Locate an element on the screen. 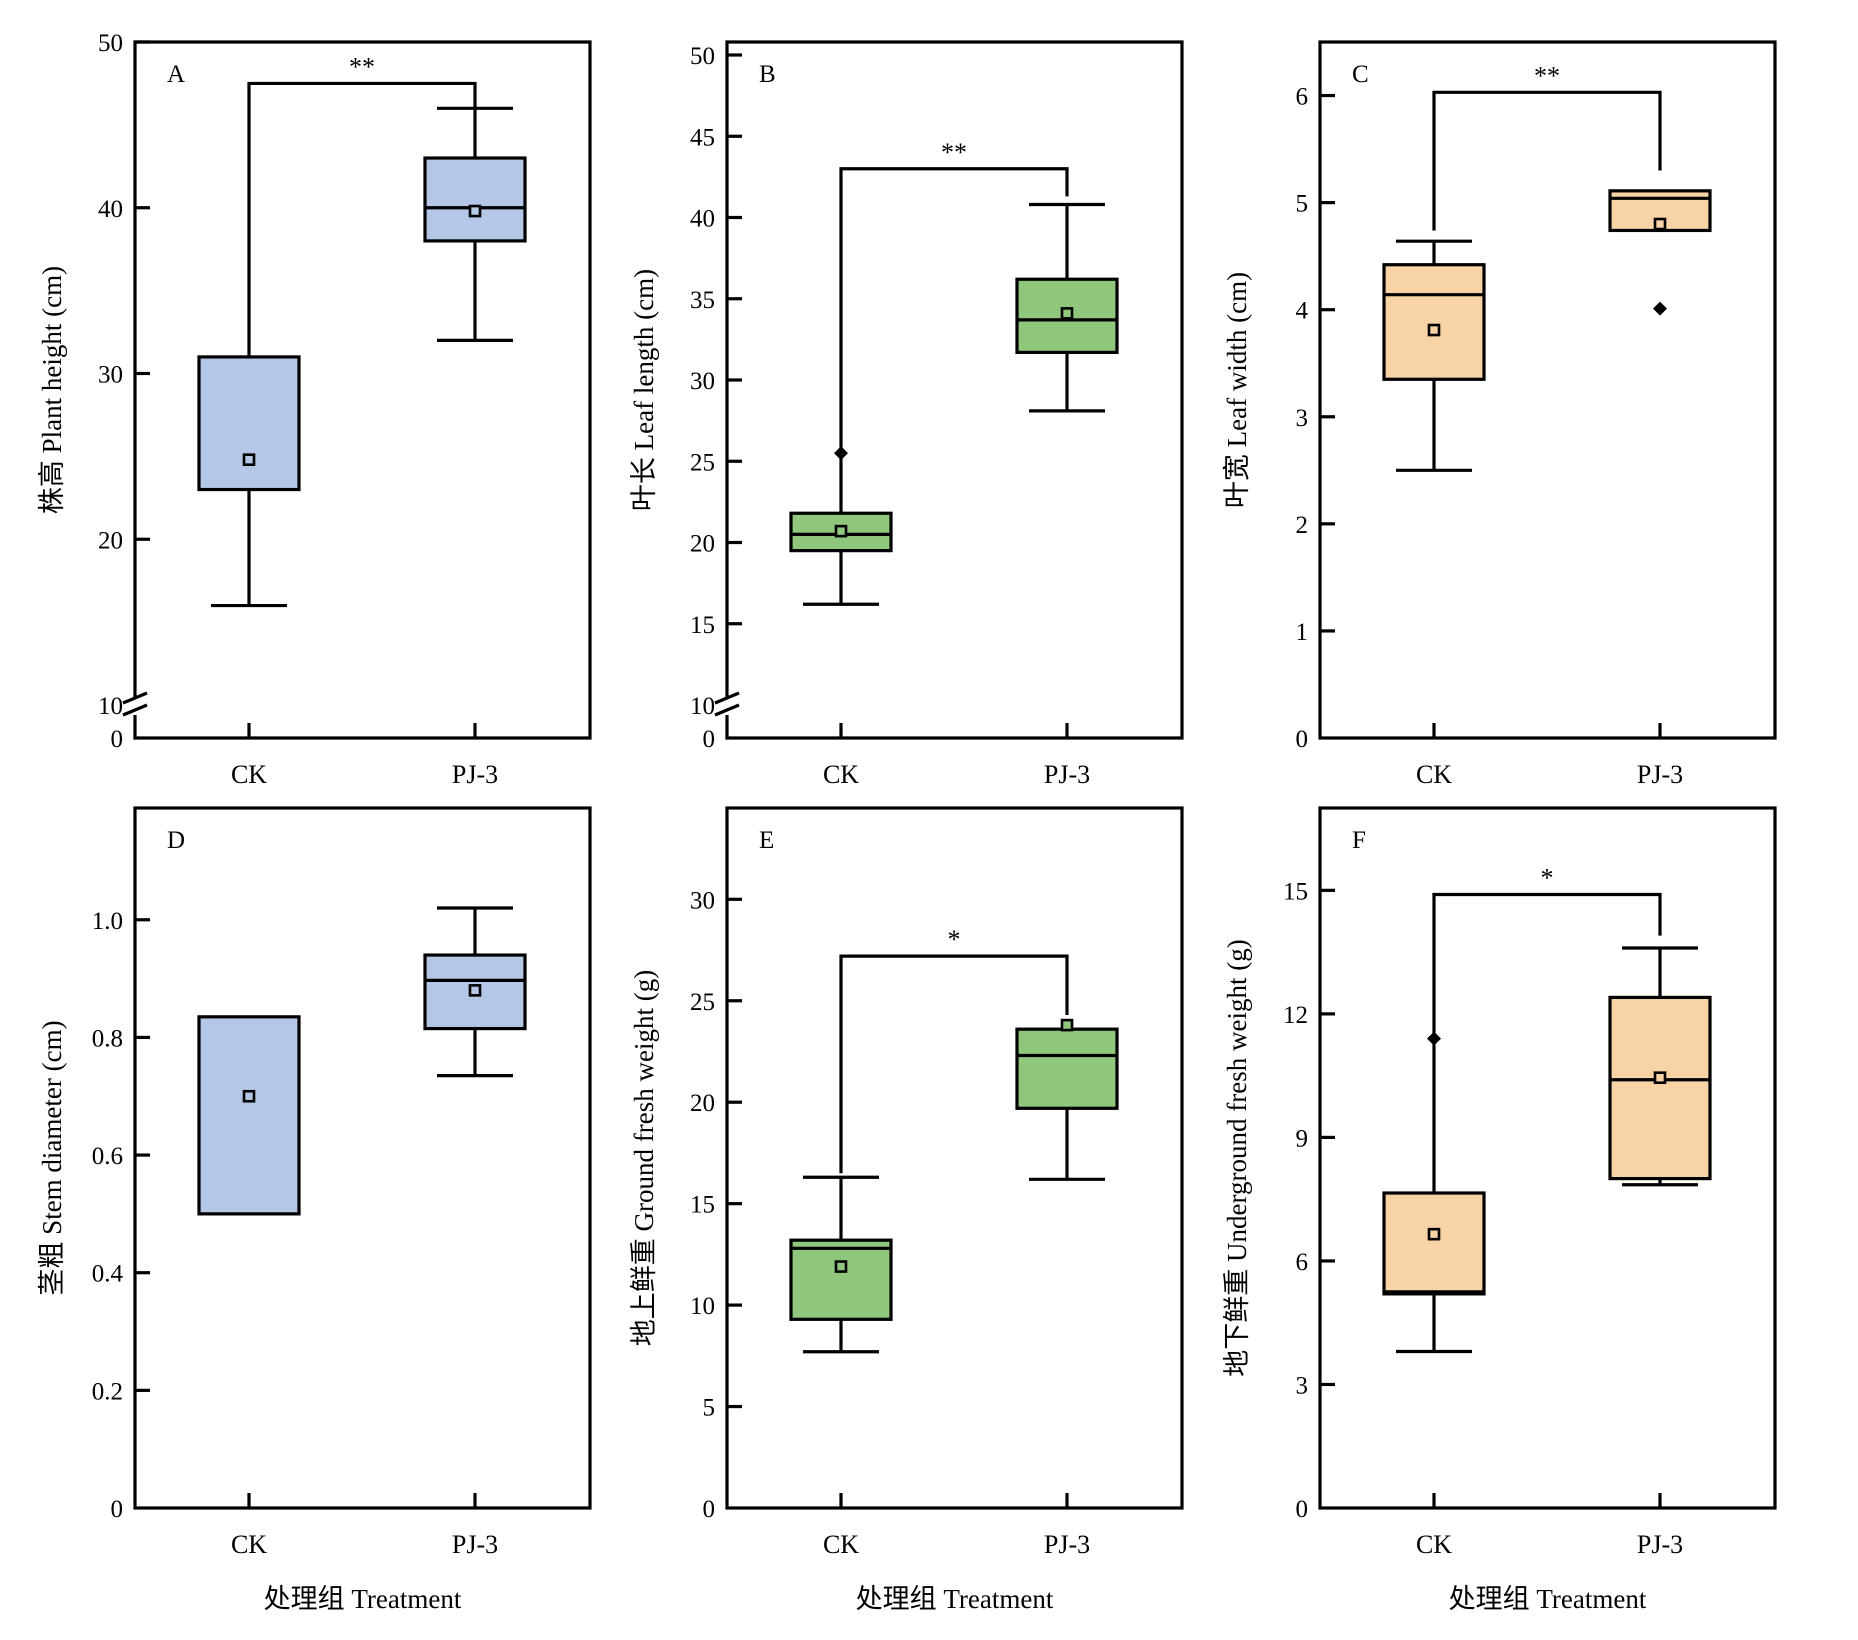  panel-label: A is located at coordinates (176, 74).